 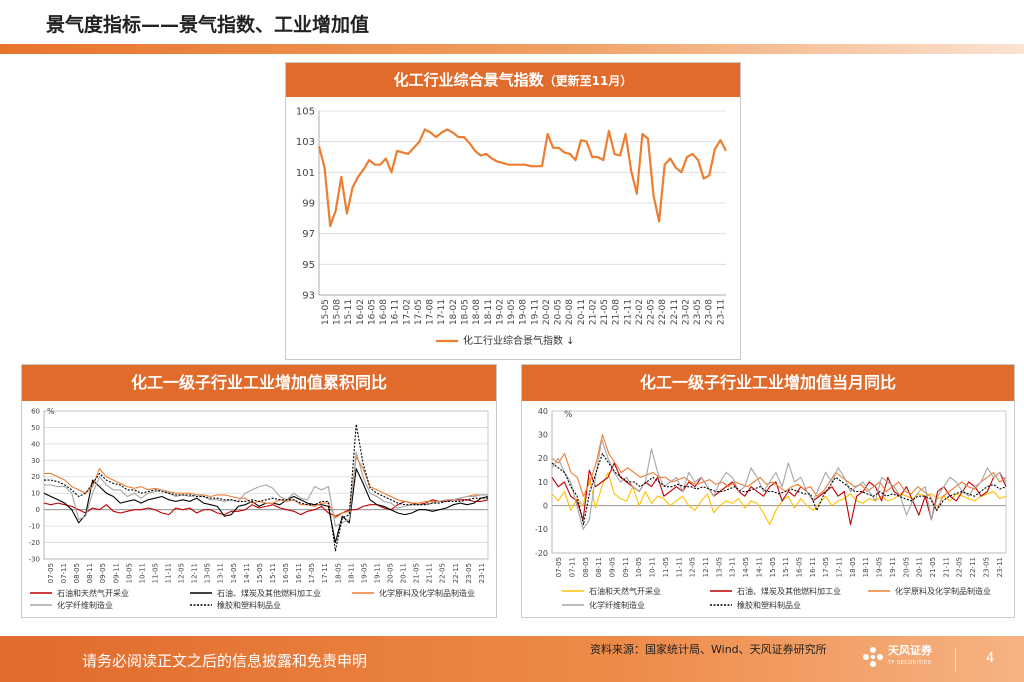 I want to click on x-tick-label: 13-05, so click(x=719, y=567).